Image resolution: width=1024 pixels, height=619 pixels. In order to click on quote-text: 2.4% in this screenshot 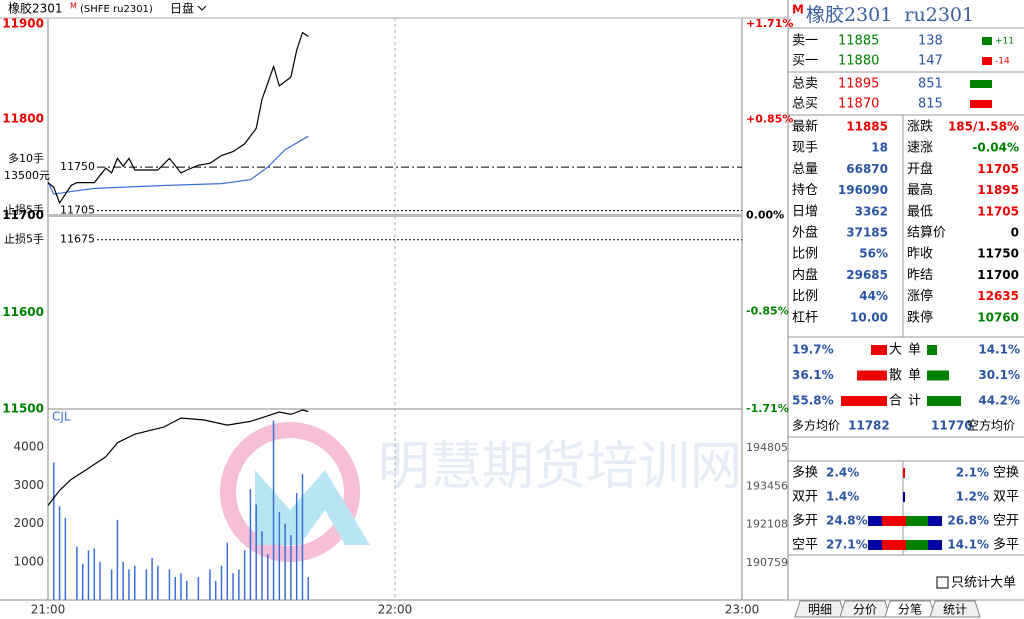, I will do `click(842, 473)`.